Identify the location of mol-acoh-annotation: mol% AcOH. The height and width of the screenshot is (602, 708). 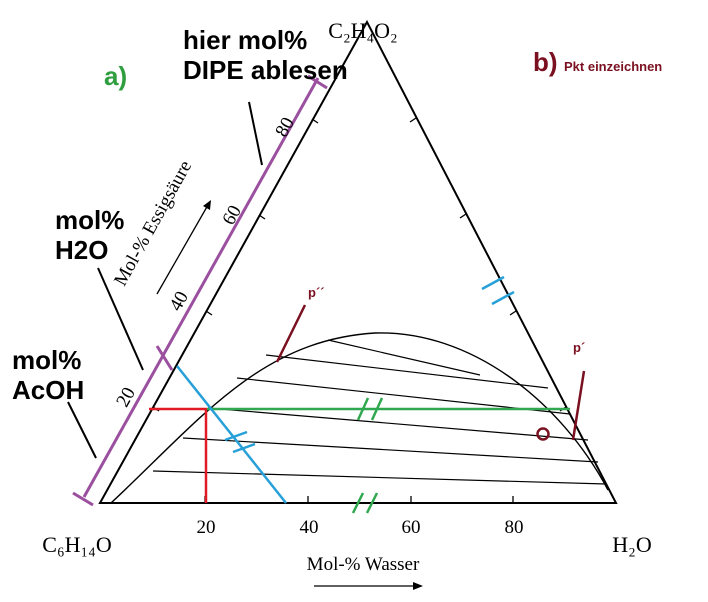
(48, 375).